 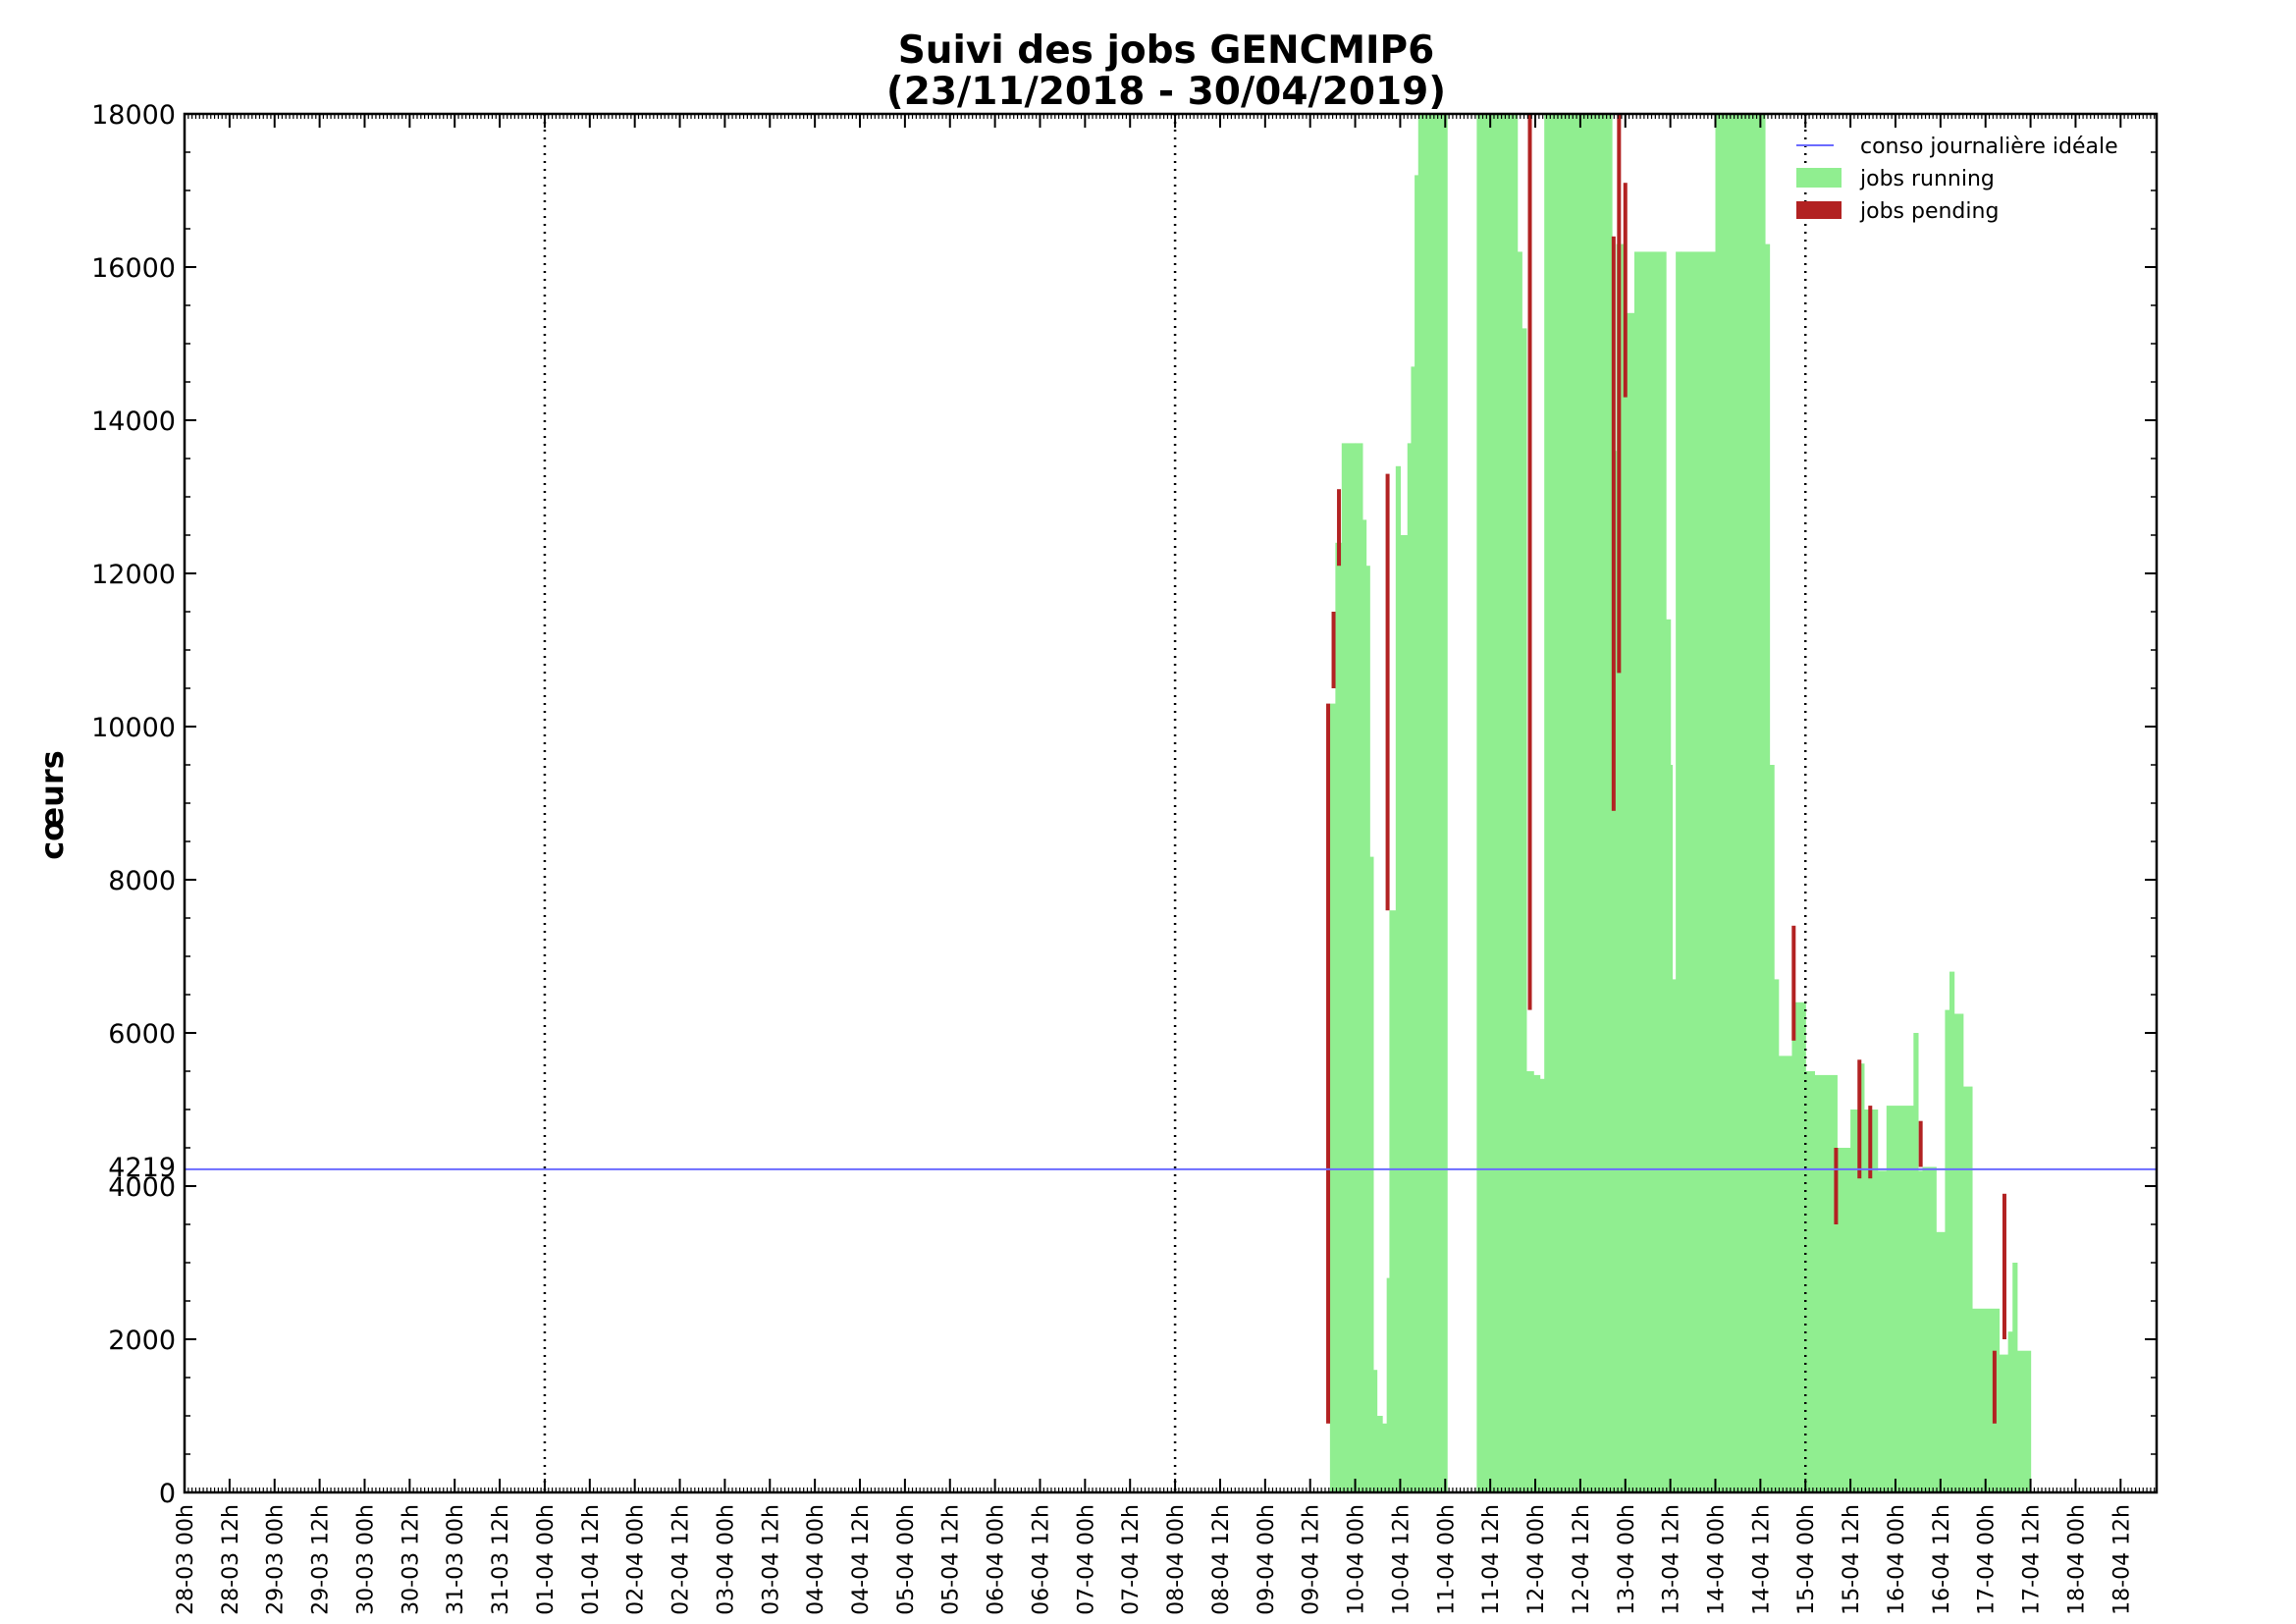 I want to click on x-tick-label: 17-04 12h, so click(x=2032, y=1559).